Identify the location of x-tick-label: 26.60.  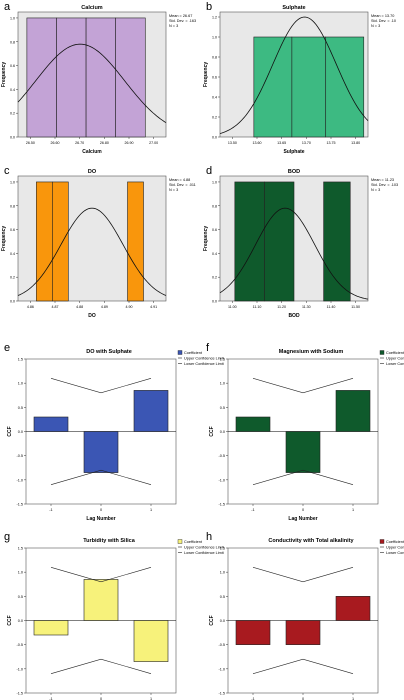
(55, 143).